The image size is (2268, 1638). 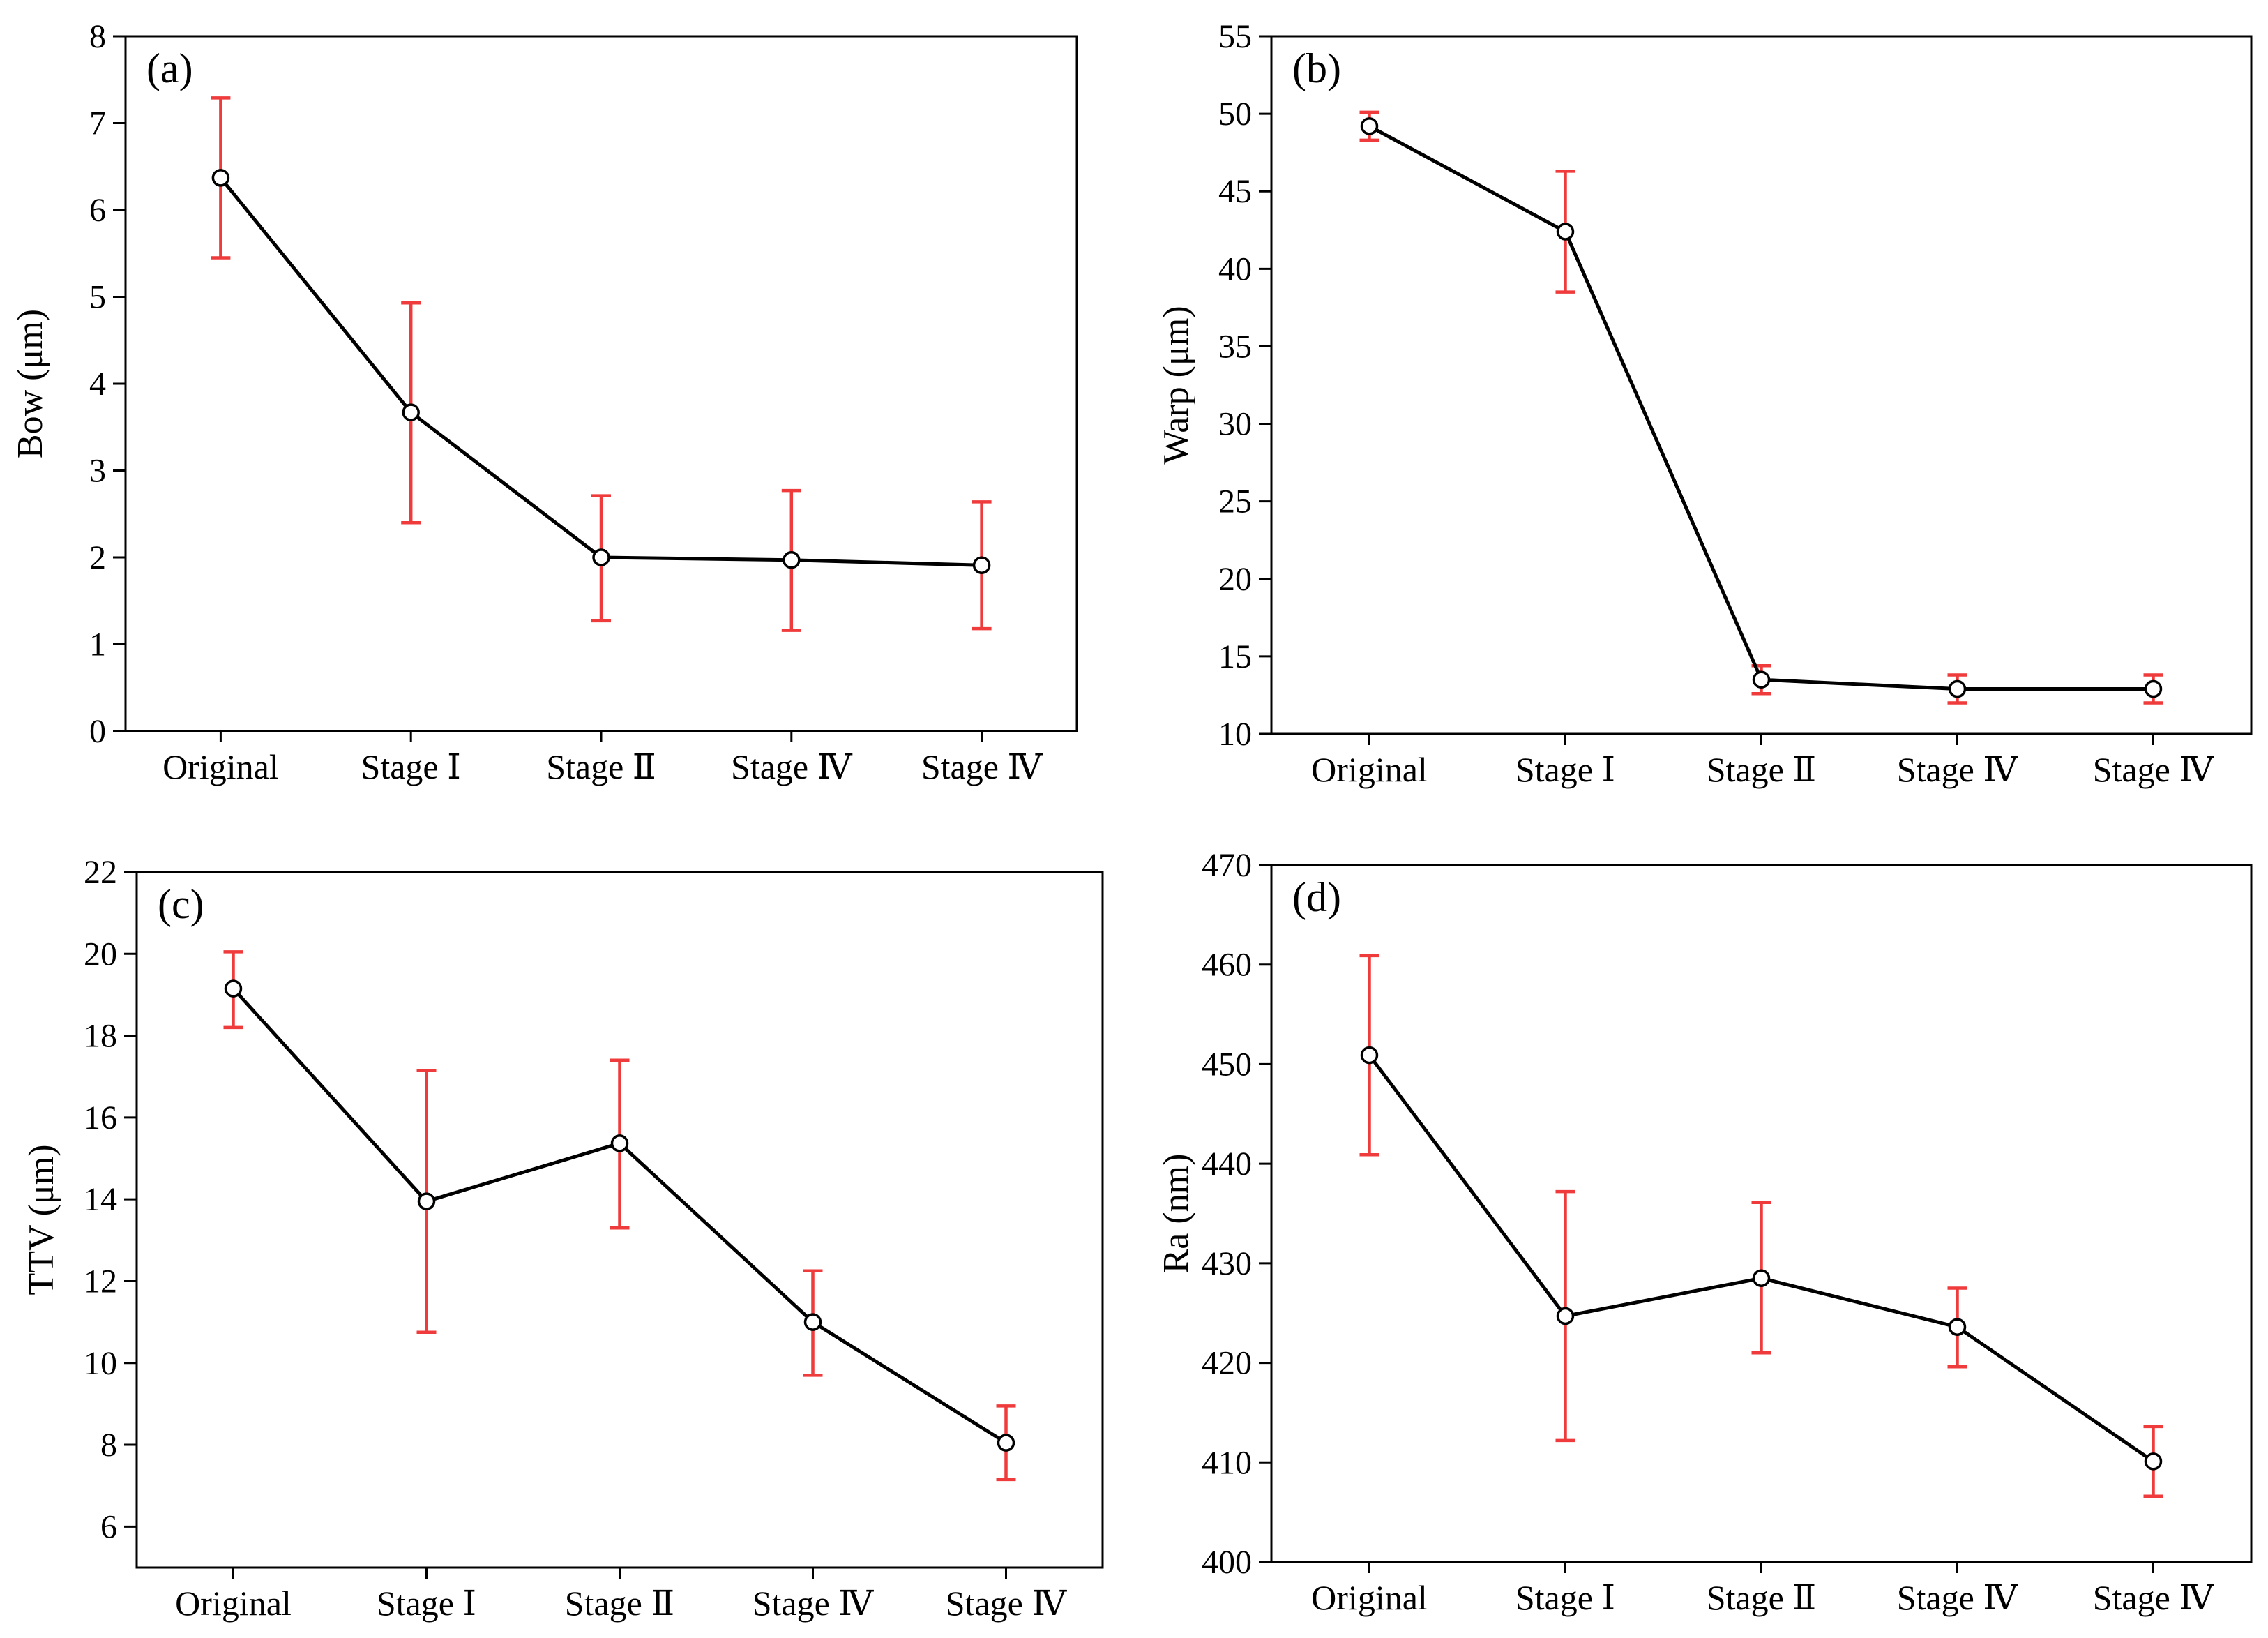 What do you see at coordinates (169, 68) in the screenshot?
I see `panel-label: (a)` at bounding box center [169, 68].